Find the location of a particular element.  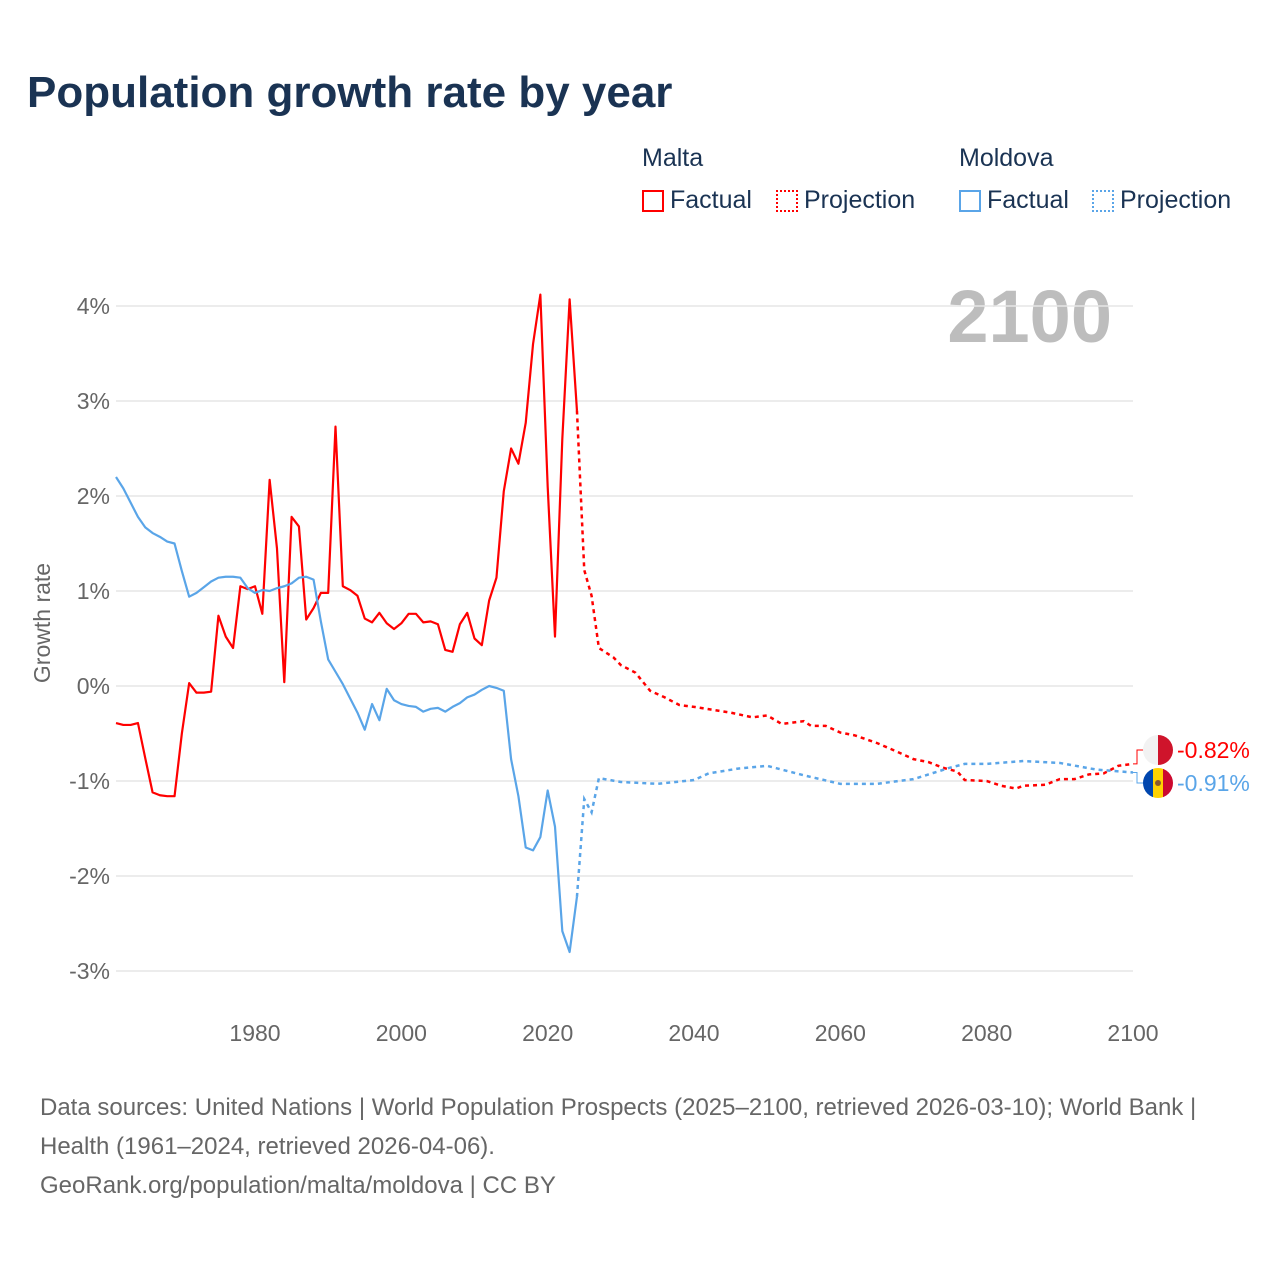

year-label: 2100 is located at coordinates (1029, 316).